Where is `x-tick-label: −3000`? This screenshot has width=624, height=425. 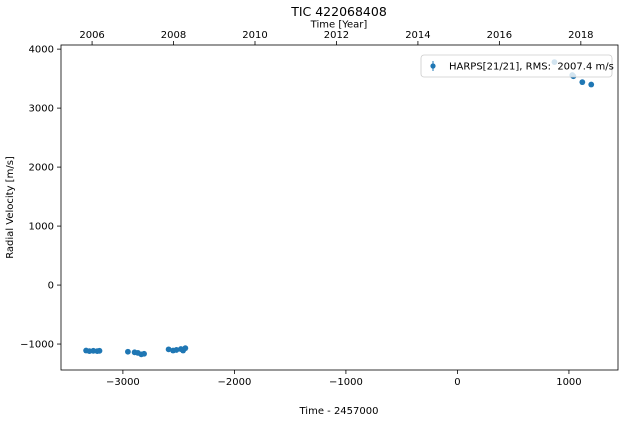
x-tick-label: −3000 is located at coordinates (123, 382).